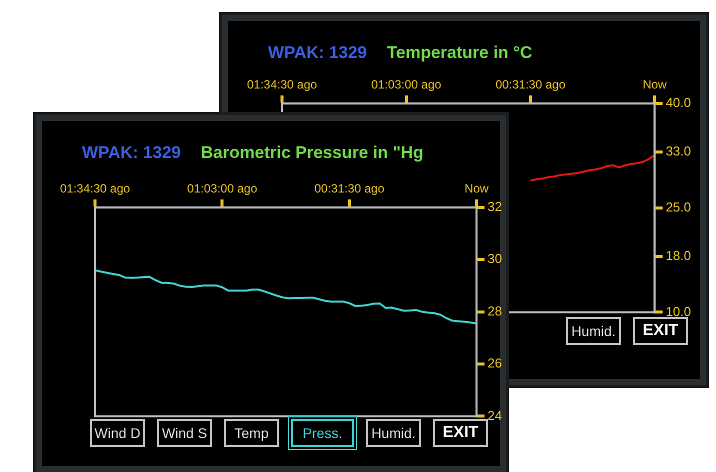  I want to click on text: Temp, so click(251, 433).